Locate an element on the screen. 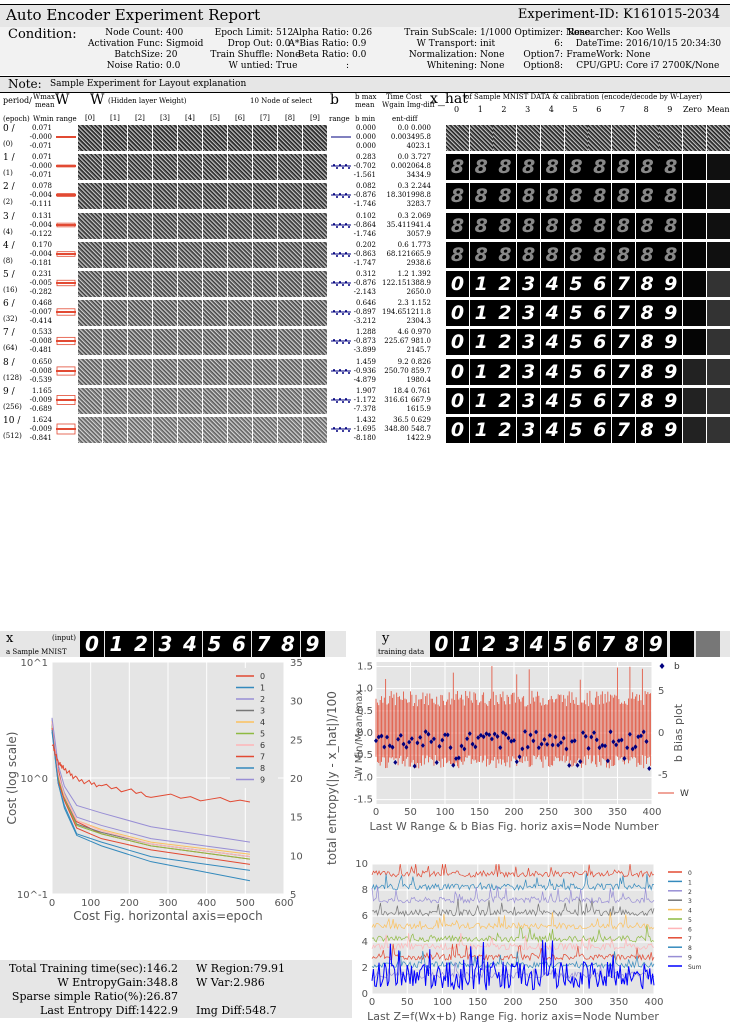 The width and height of the screenshot is (730, 1028). bmean-header: mean is located at coordinates (365, 105).